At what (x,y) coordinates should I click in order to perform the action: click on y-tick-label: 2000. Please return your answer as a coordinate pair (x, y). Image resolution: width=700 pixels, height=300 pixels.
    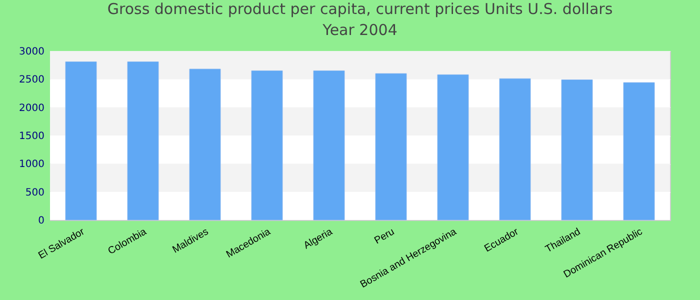
    Looking at the image, I should click on (31, 108).